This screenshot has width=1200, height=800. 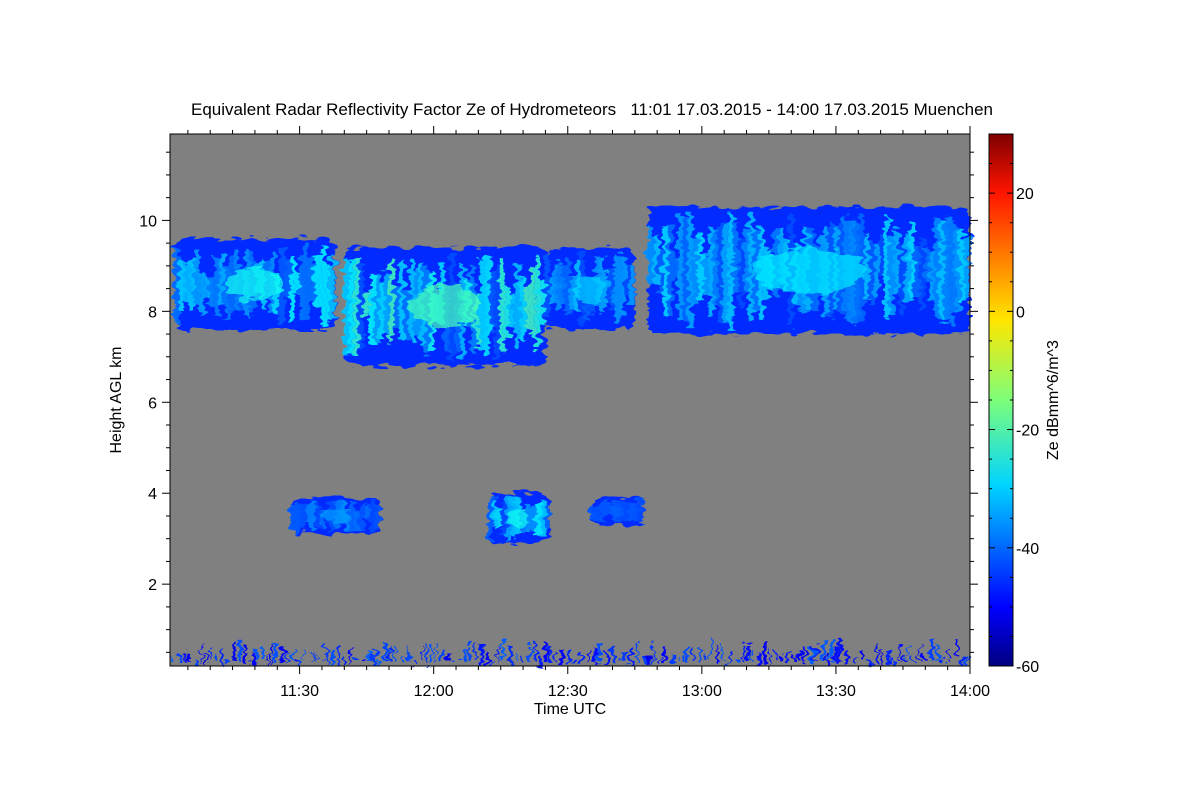 What do you see at coordinates (568, 691) in the screenshot?
I see `x-tick-label: 12:30` at bounding box center [568, 691].